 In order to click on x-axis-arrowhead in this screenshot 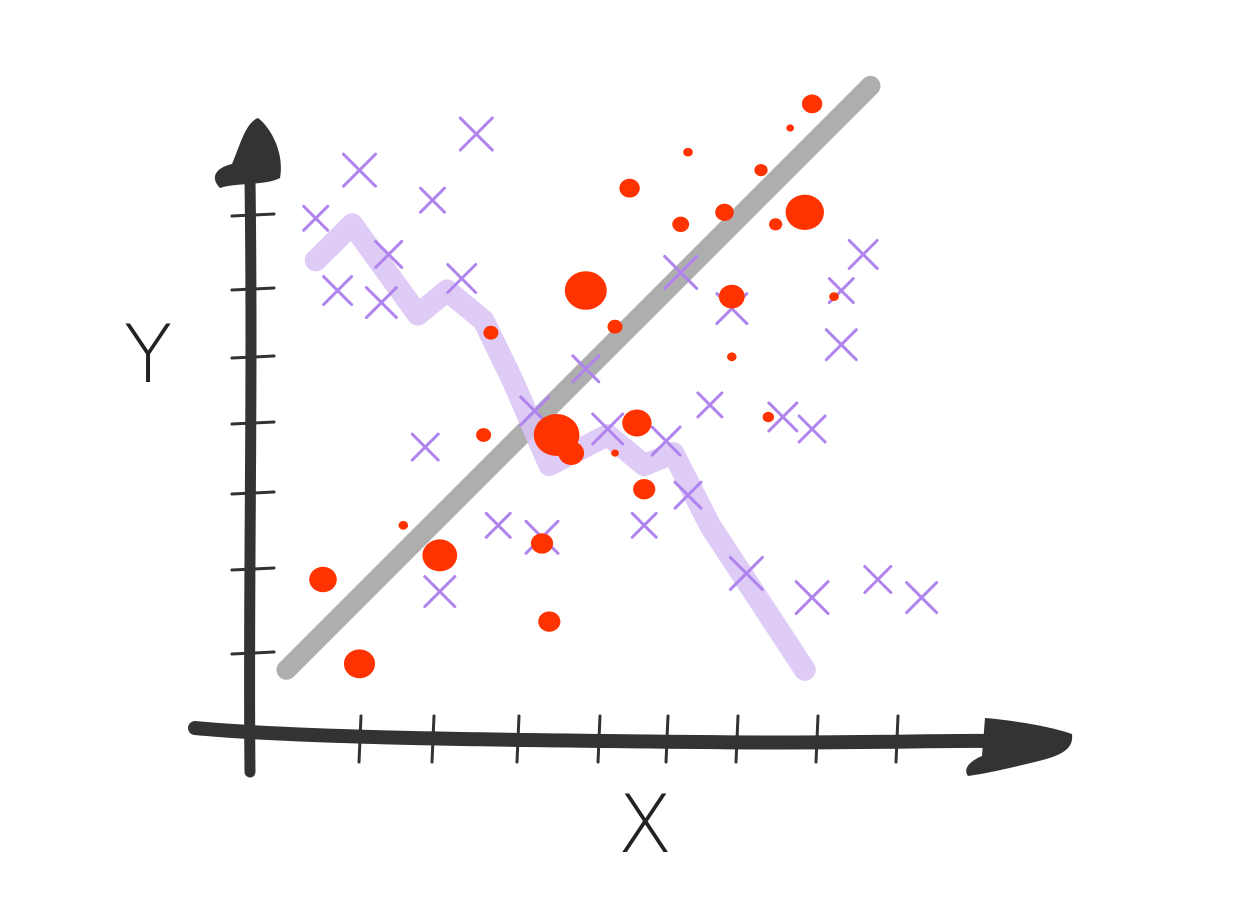, I will do `click(1019, 747)`.